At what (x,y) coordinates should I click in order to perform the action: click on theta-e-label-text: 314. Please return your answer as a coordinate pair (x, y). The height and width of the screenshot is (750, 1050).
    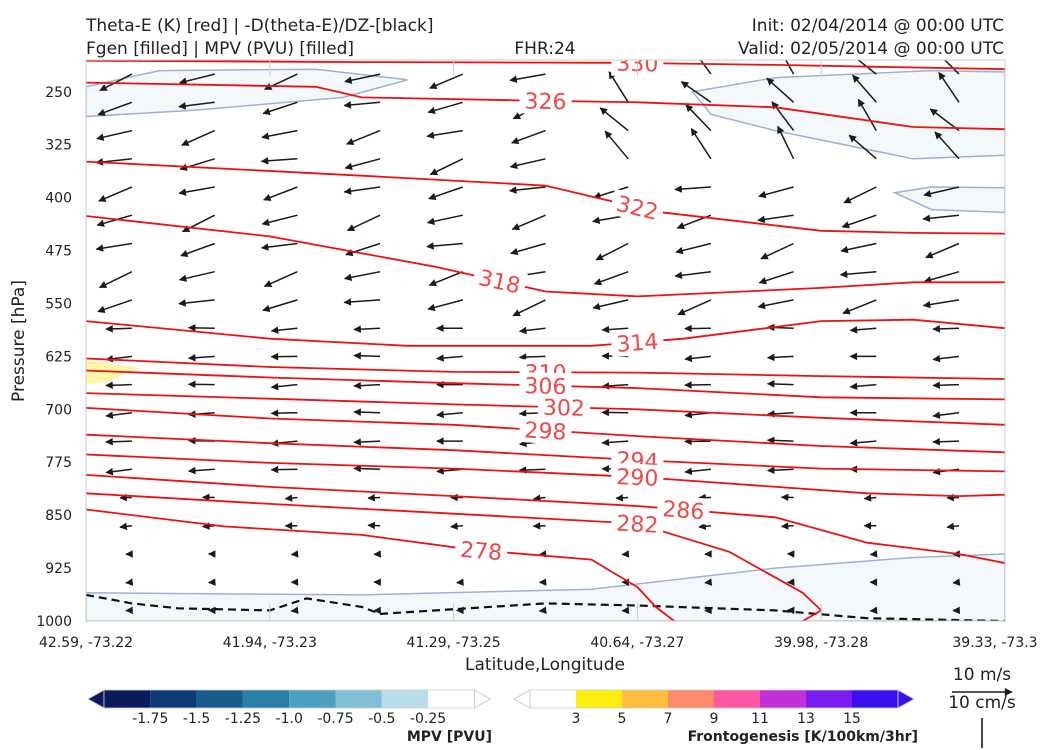
    Looking at the image, I should click on (638, 344).